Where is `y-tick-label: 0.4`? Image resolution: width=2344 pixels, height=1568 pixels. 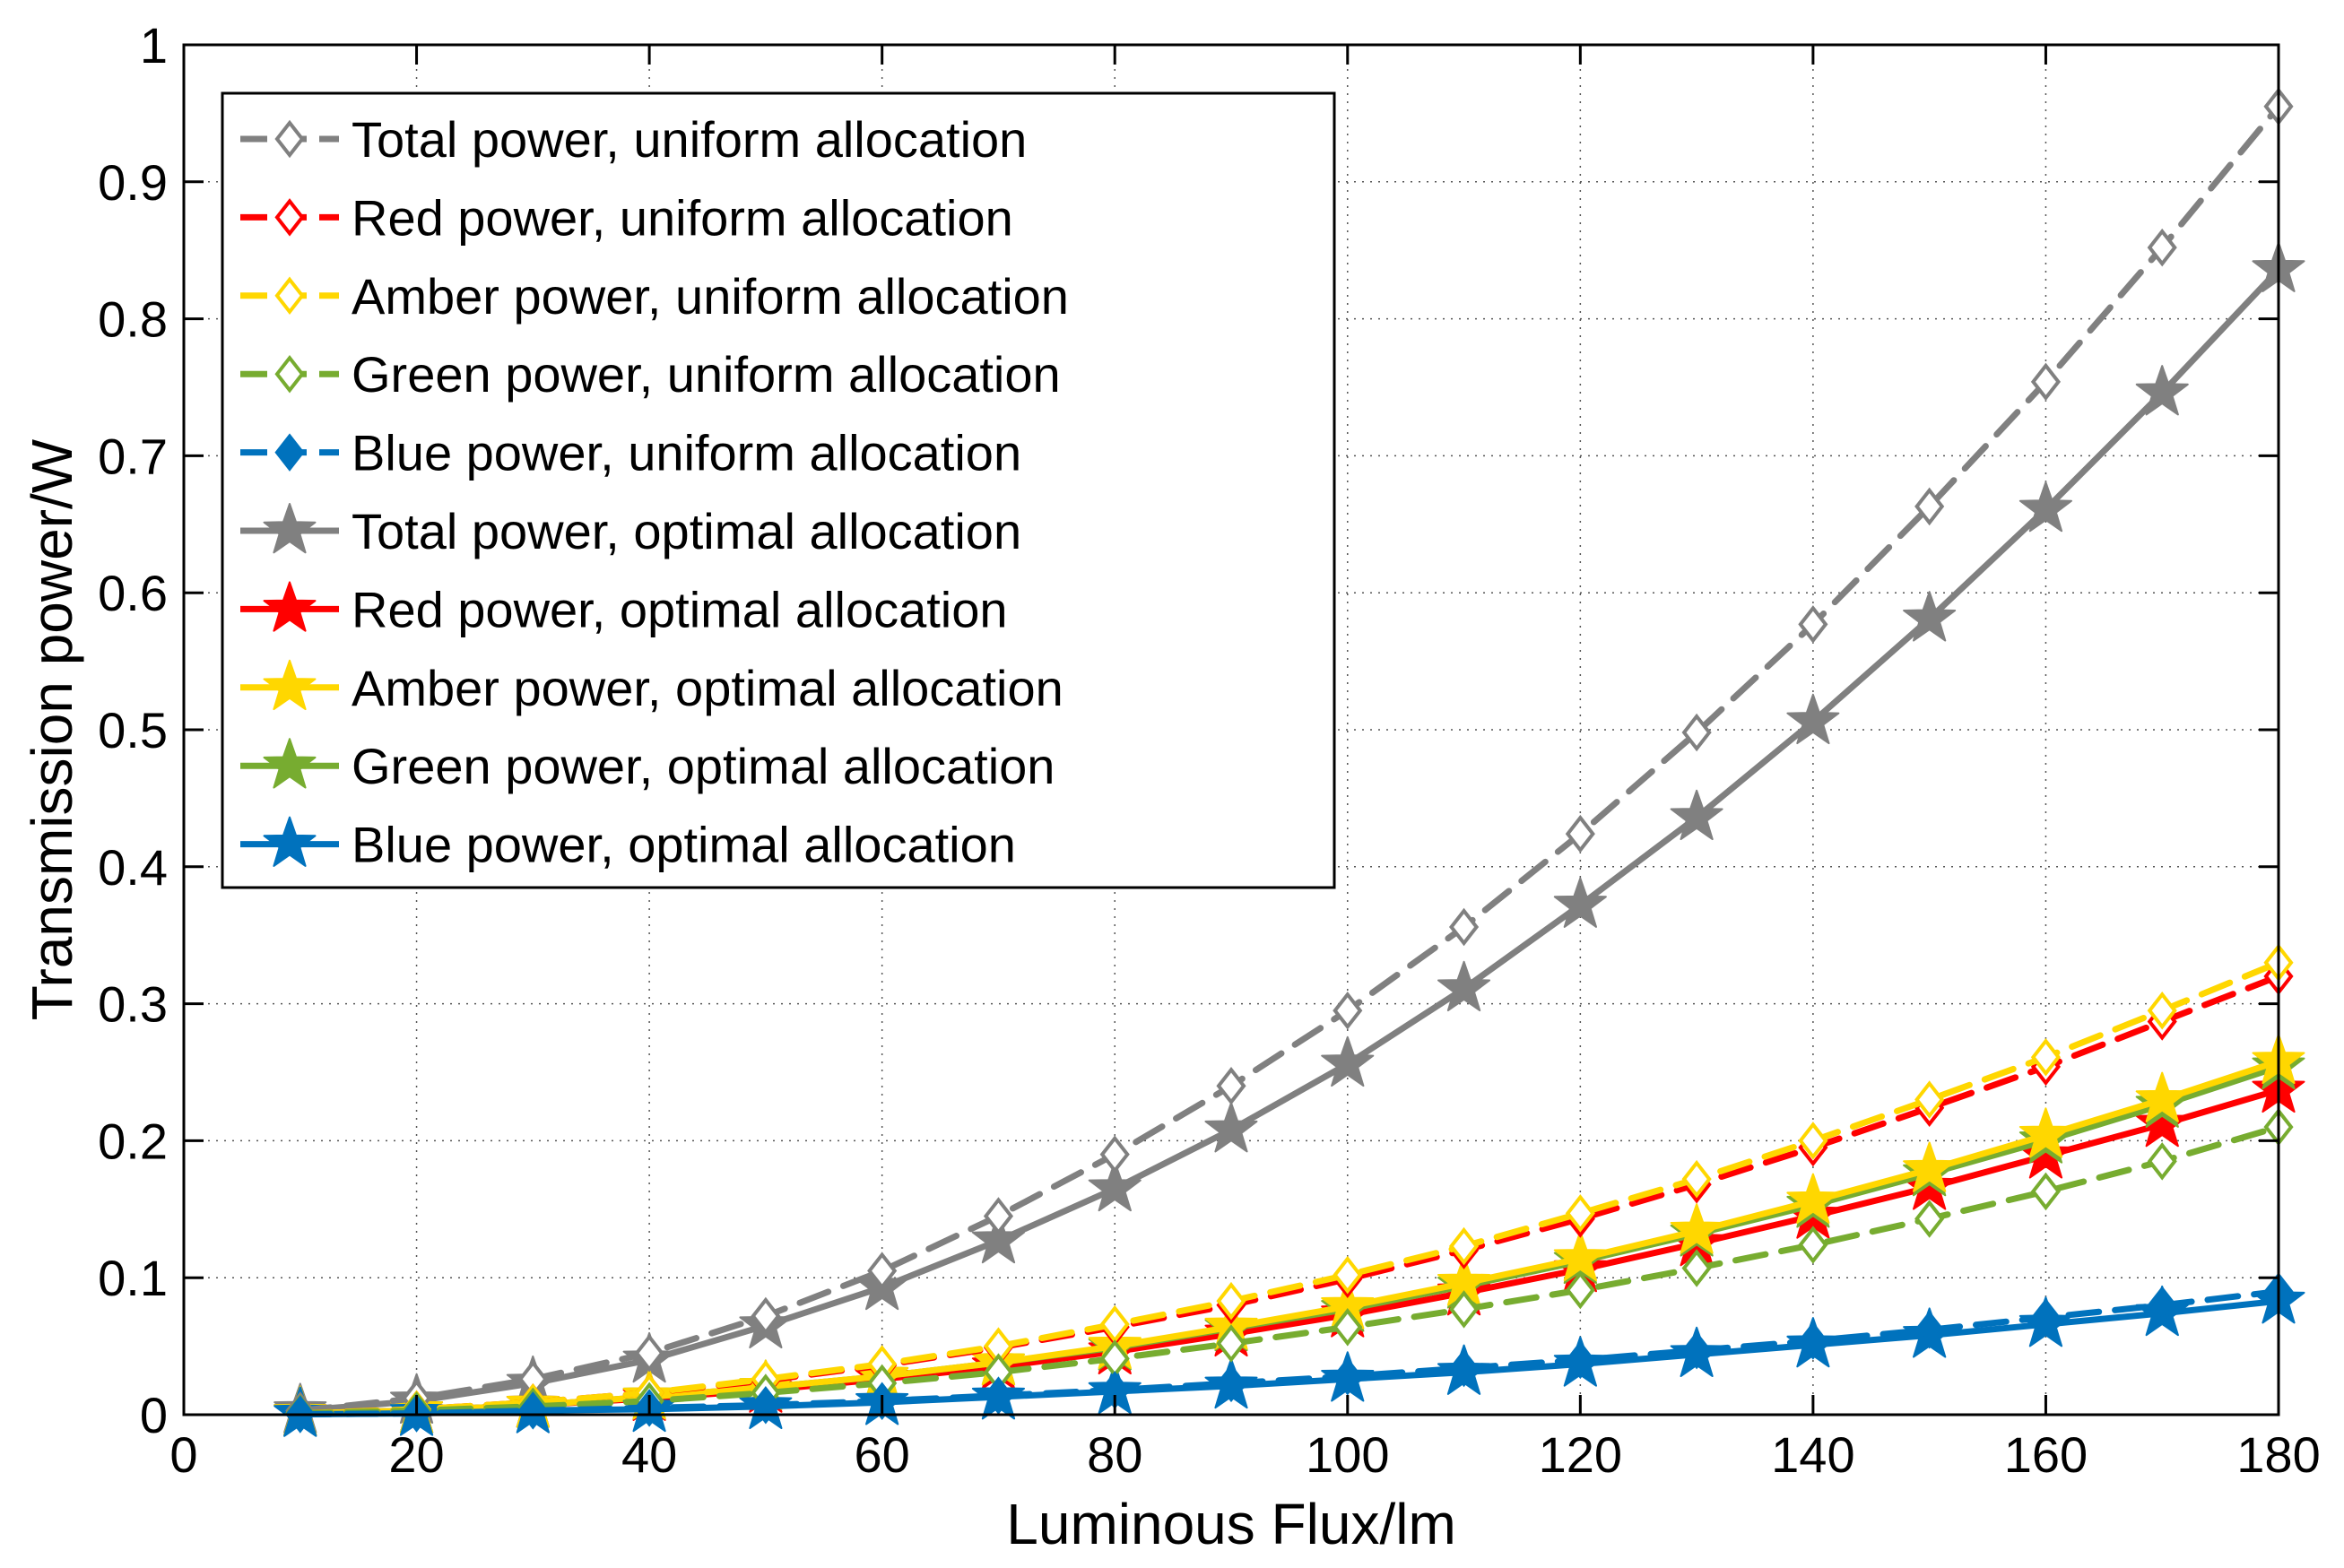 y-tick-label: 0.4 is located at coordinates (133, 867).